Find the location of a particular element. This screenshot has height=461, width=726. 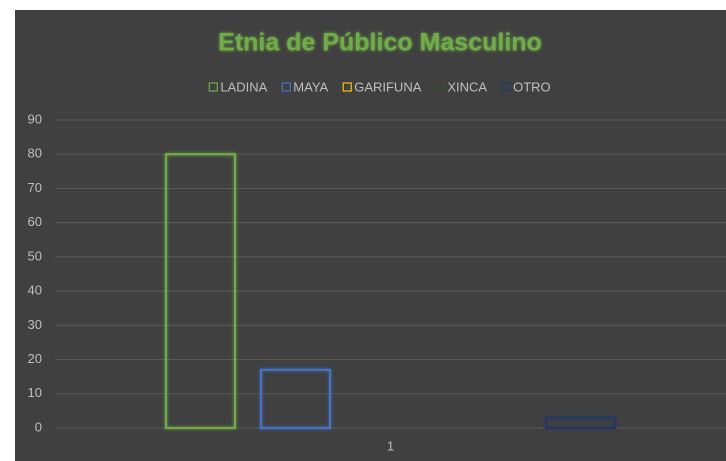

y-tick-label: 70 is located at coordinates (35, 187).